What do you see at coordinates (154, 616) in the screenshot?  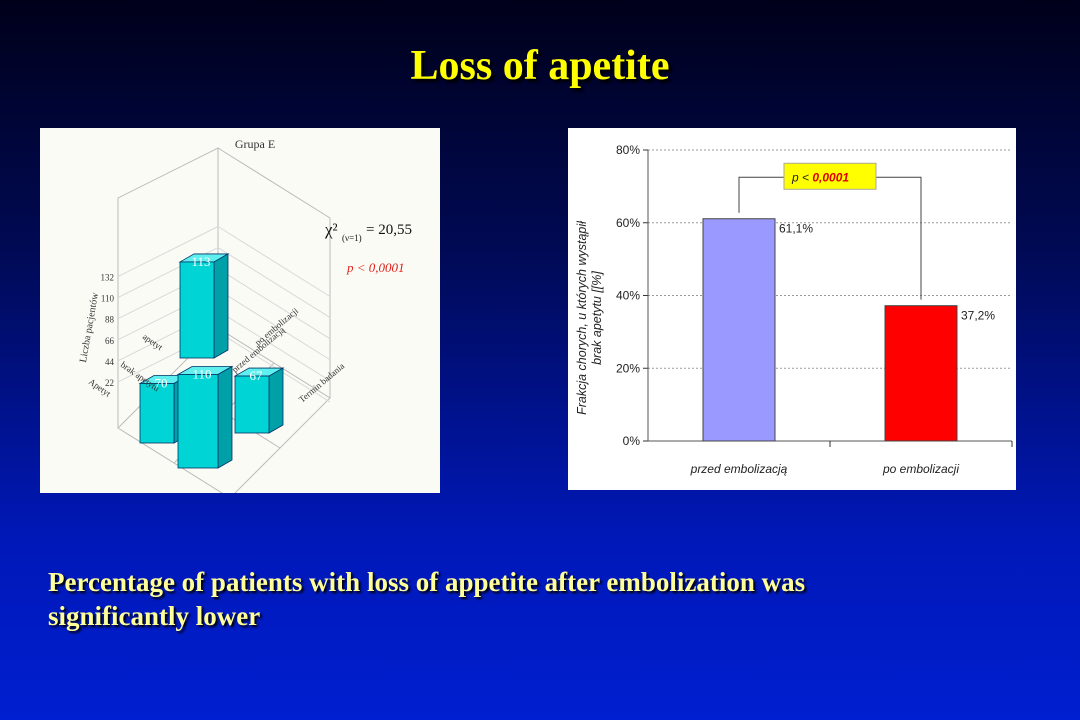 I see `caption-line-2: significantly lower` at bounding box center [154, 616].